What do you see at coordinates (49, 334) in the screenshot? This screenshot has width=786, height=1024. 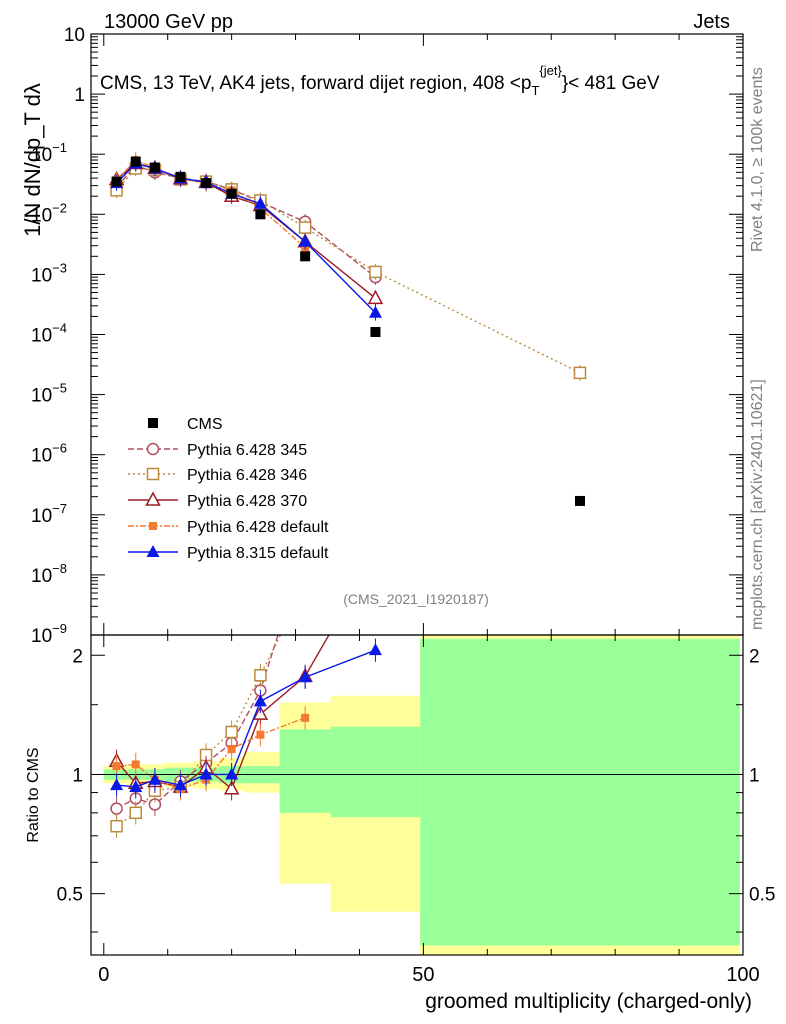 I see `y-tick-label: 10⁻⁴` at bounding box center [49, 334].